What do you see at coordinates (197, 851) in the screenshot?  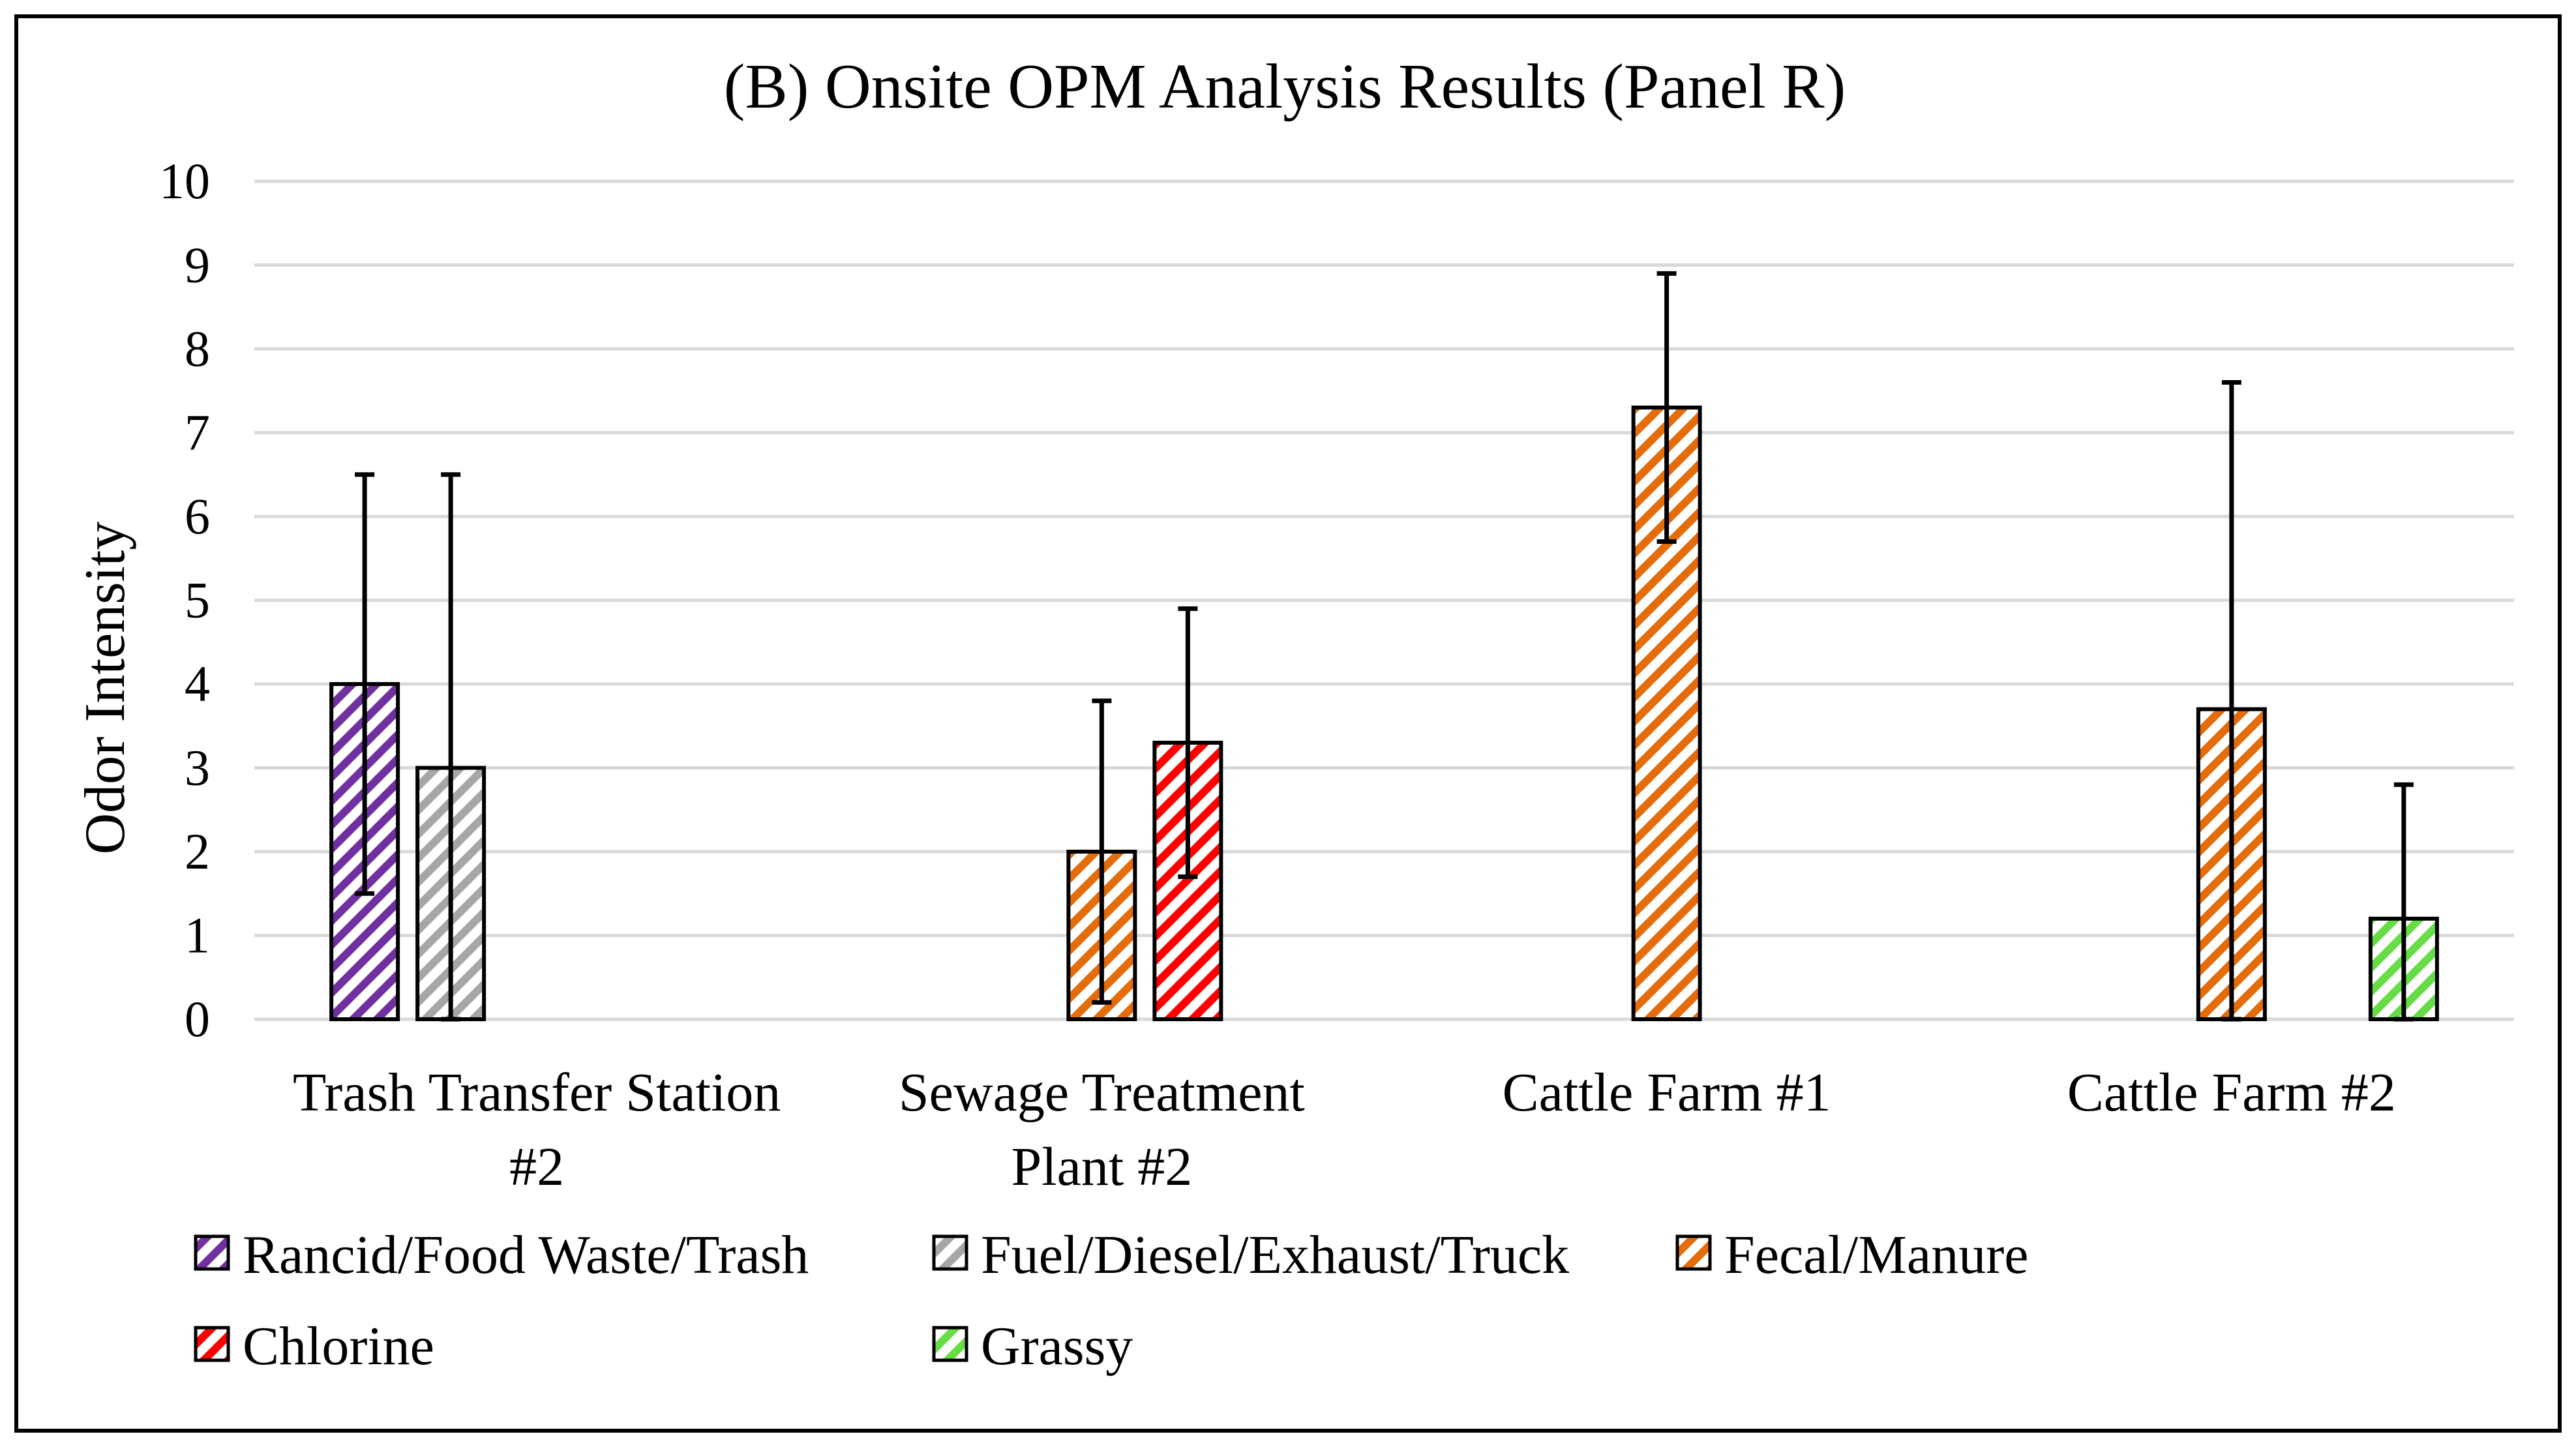 I see `y-tick-label-2: 2` at bounding box center [197, 851].